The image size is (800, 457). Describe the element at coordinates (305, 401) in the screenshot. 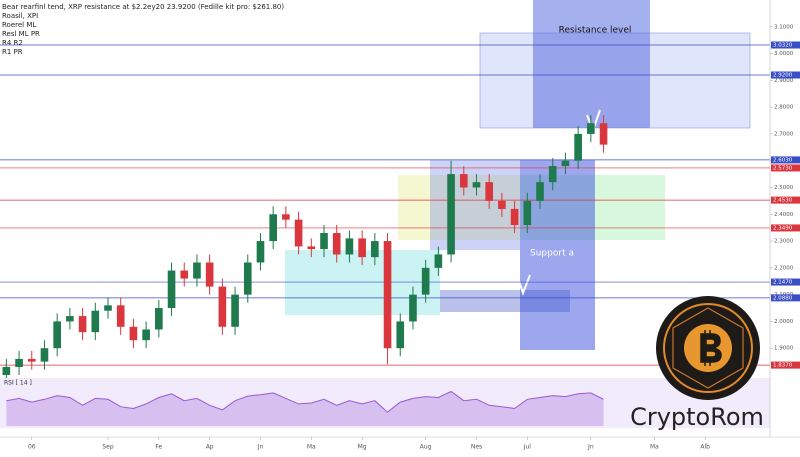

I see `rsi-line` at that location.